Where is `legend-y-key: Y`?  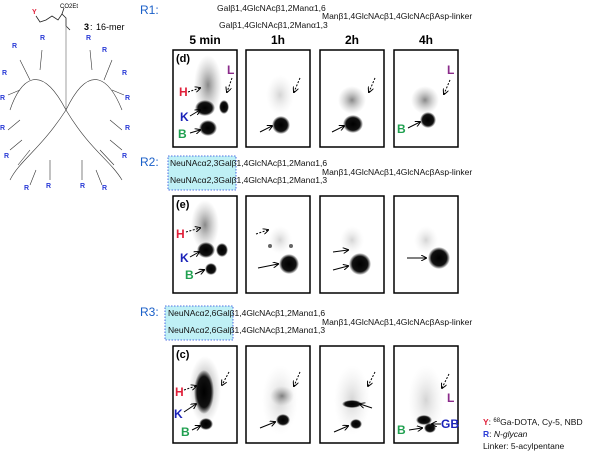 legend-y-key: Y is located at coordinates (486, 422).